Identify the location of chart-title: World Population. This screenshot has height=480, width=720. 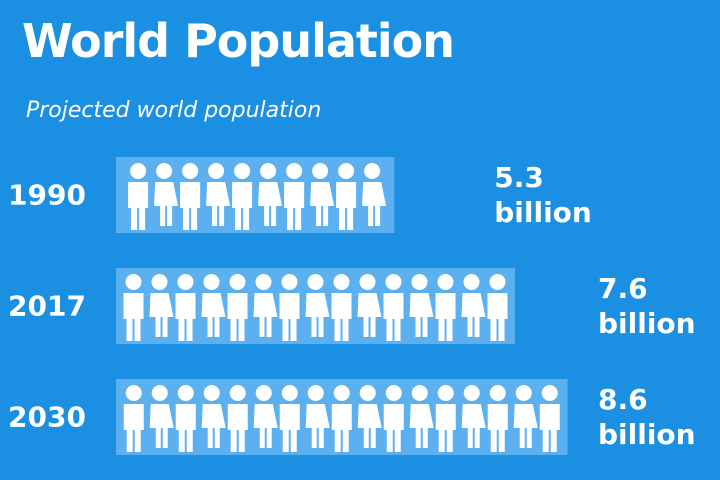
(238, 41).